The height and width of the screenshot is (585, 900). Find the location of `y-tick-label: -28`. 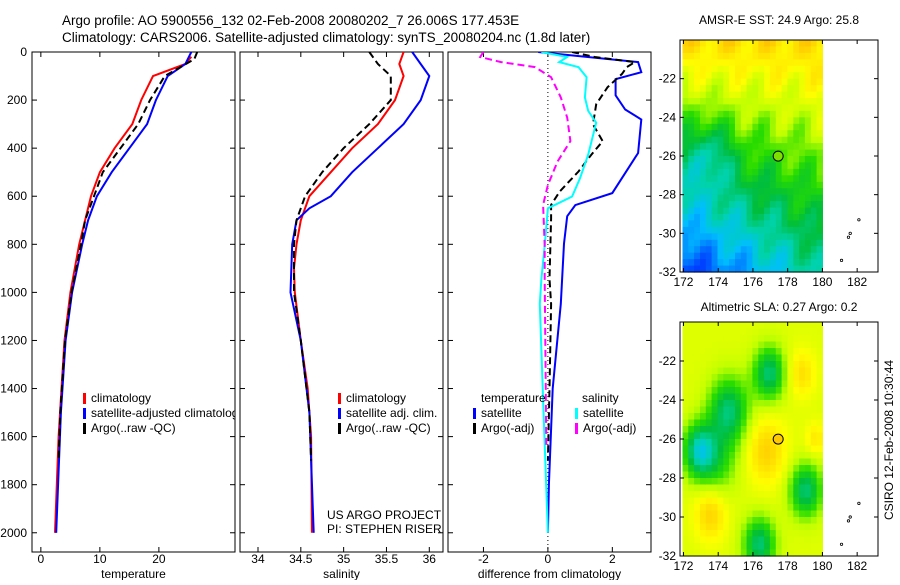

y-tick-label: -28 is located at coordinates (668, 478).